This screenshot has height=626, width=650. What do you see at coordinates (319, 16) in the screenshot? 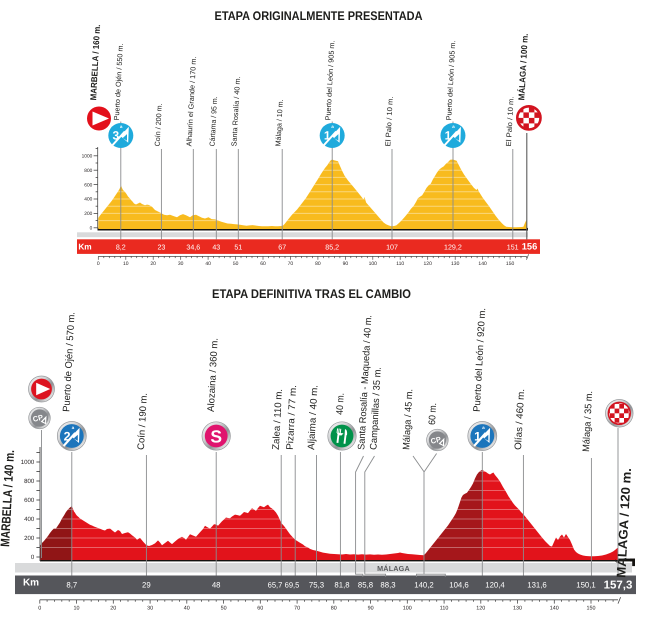
I see `svg-text: ETAPA ORIGINALMENTE PRESENTADA` at bounding box center [319, 16].